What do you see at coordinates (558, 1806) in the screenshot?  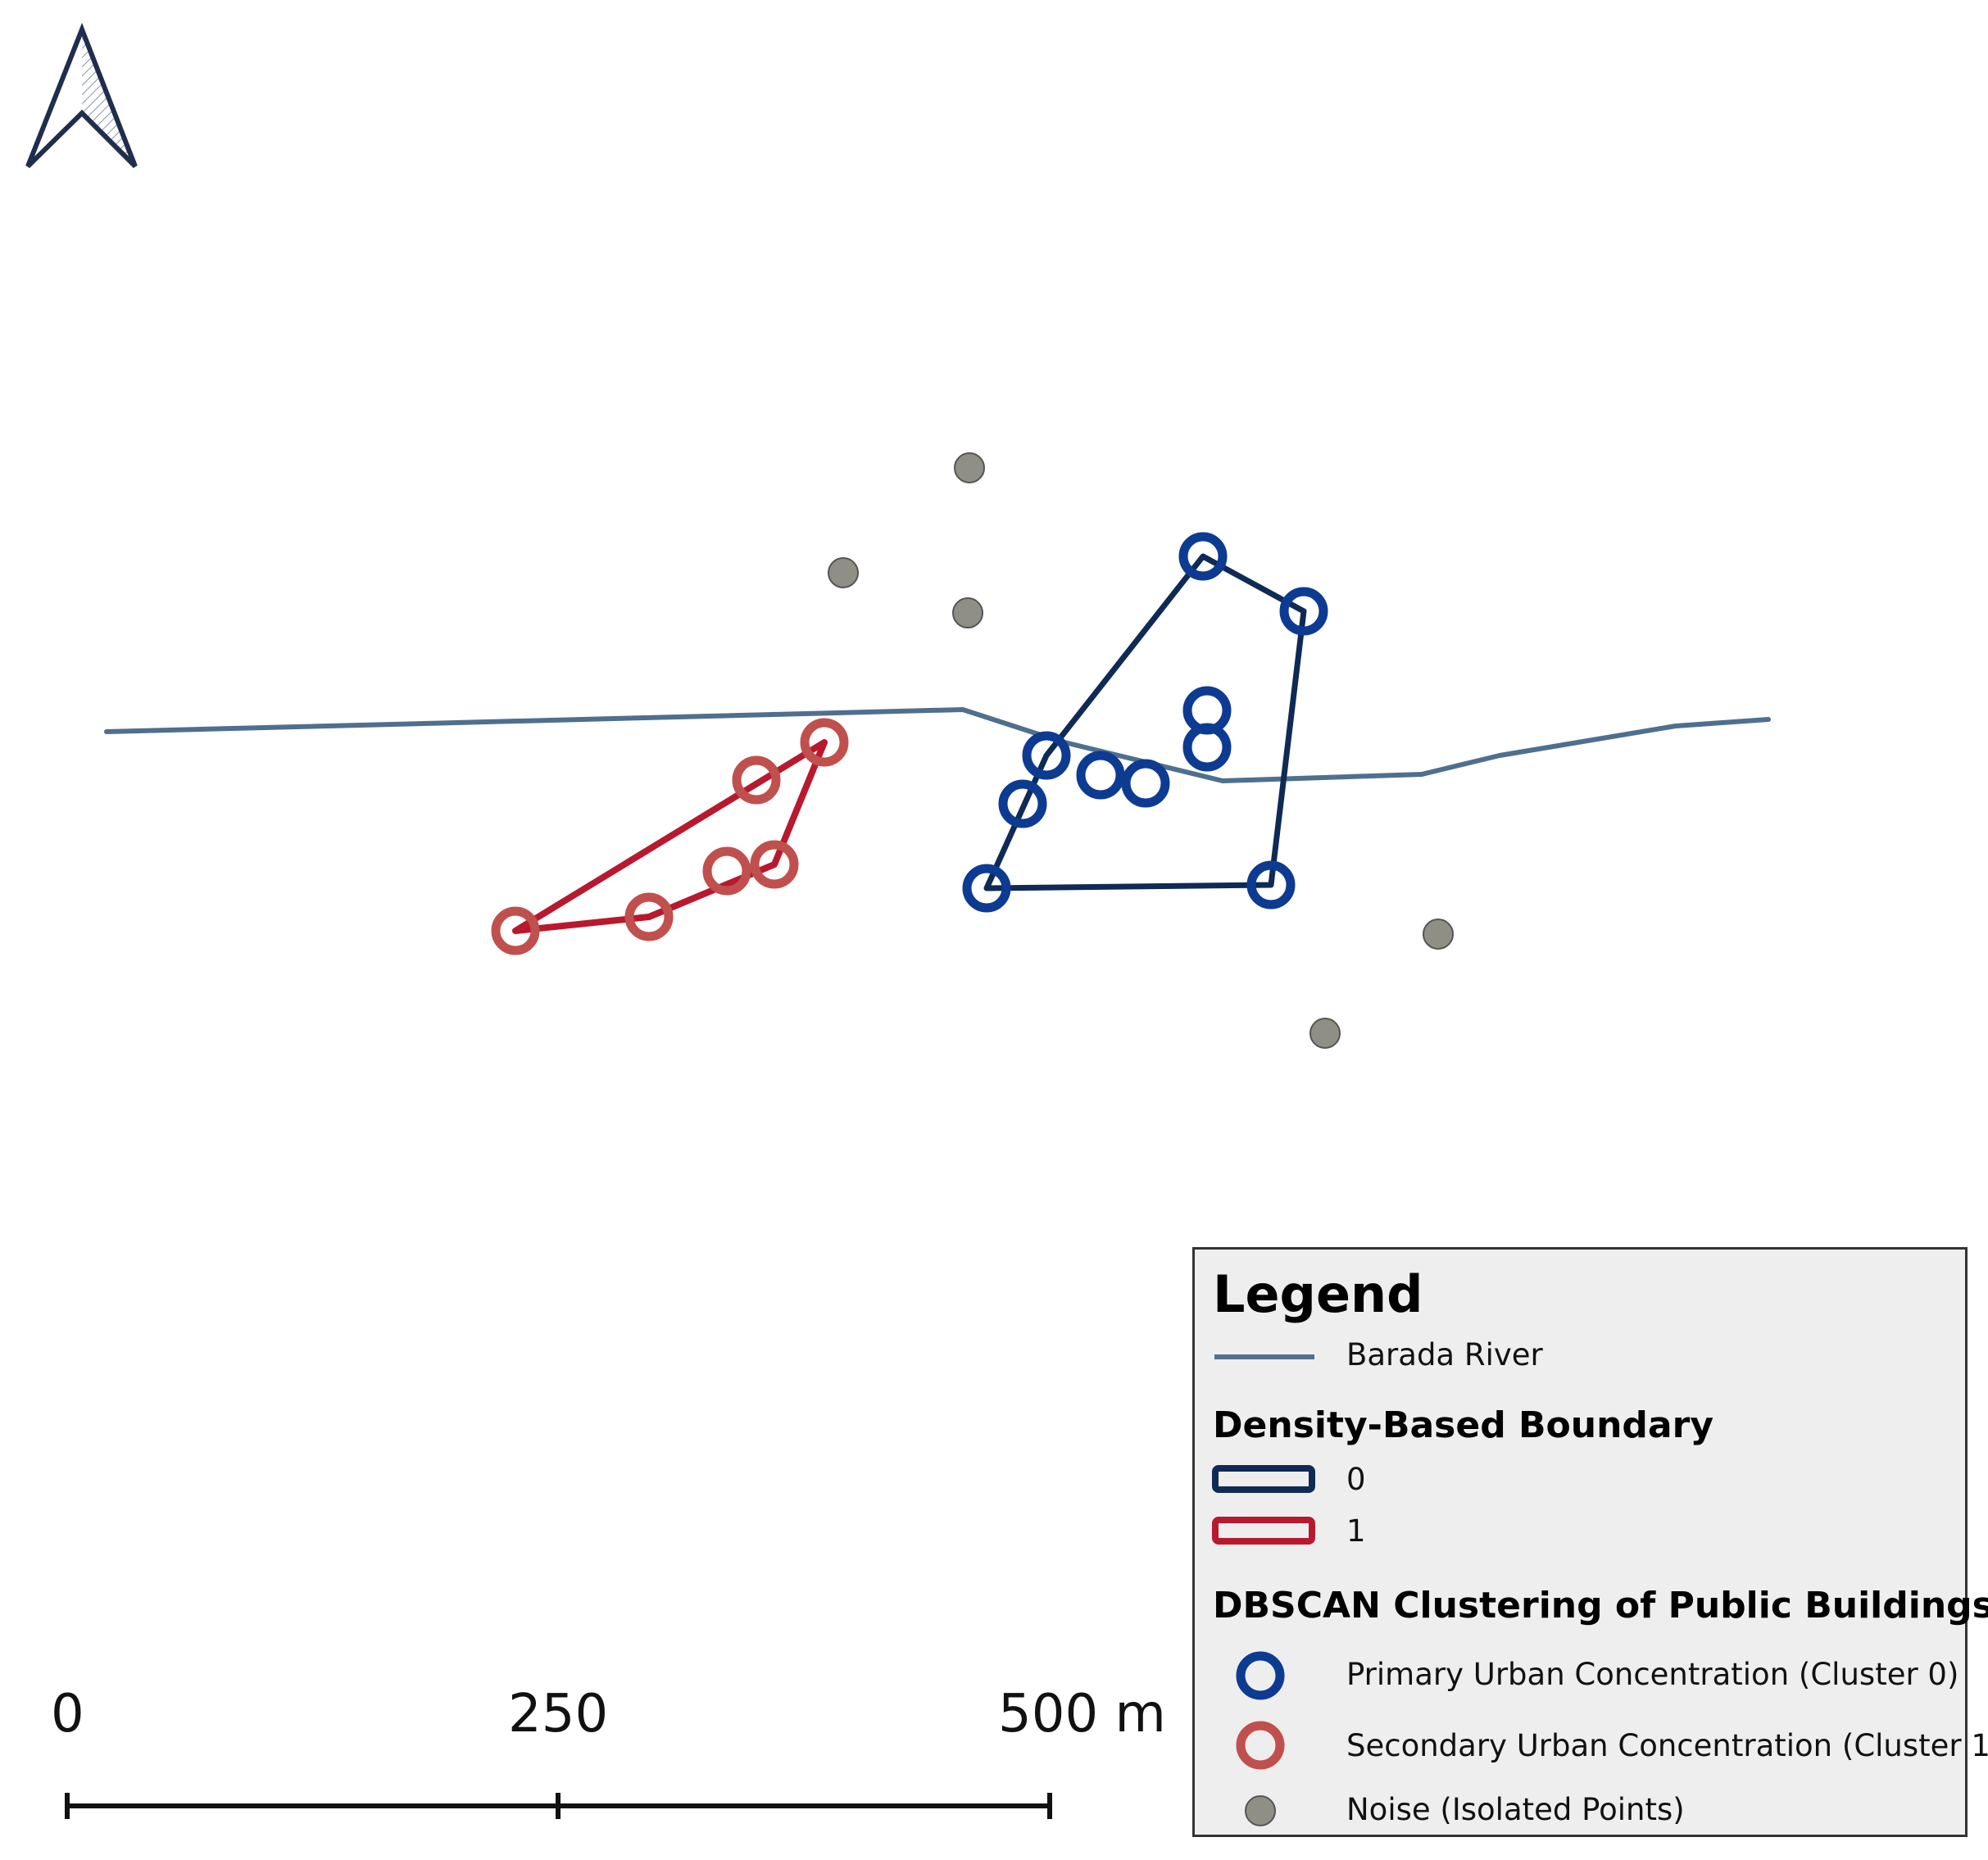 I see `scale-bar` at bounding box center [558, 1806].